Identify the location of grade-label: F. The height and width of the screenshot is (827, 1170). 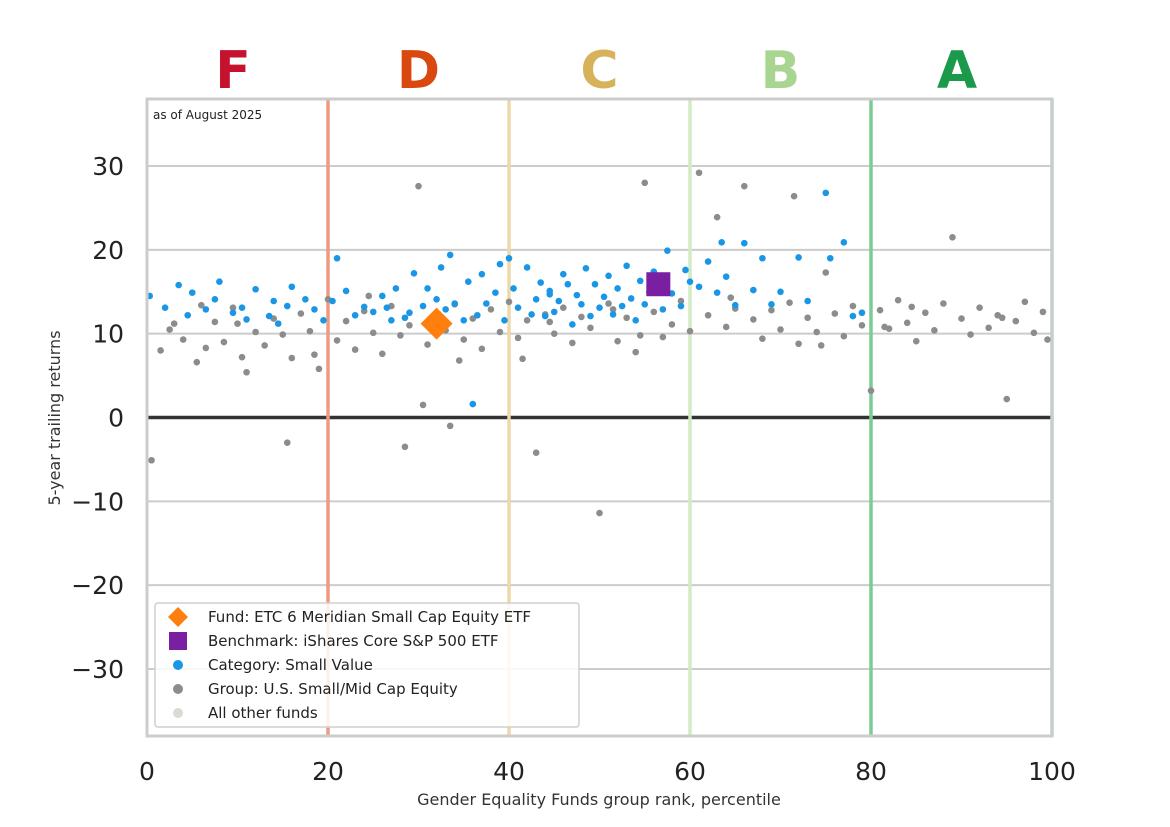
(233, 71).